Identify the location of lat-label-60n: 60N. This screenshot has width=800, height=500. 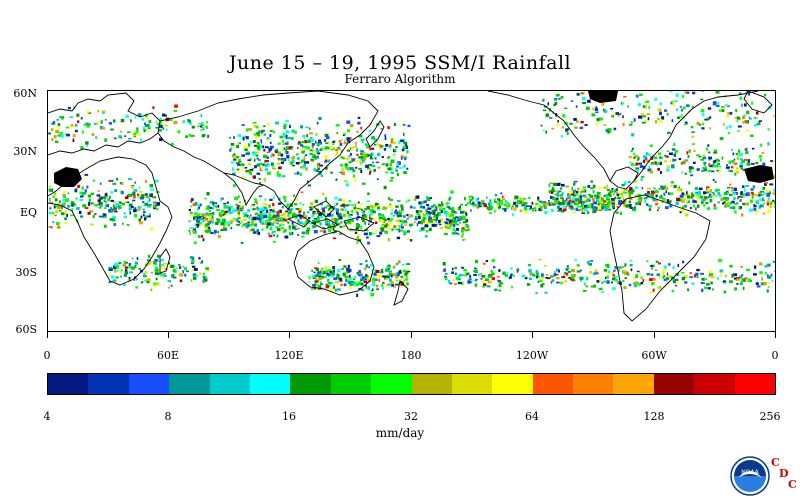
(25, 93).